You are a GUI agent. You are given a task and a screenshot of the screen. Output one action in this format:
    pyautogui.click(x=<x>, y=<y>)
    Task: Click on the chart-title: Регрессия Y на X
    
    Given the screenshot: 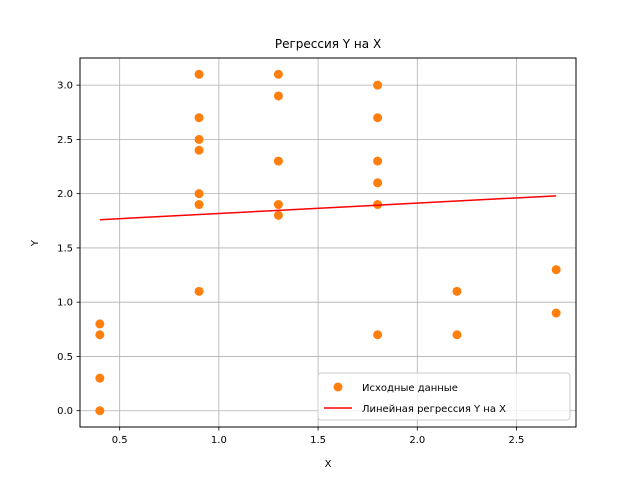 What is the action you would take?
    pyautogui.click(x=328, y=44)
    